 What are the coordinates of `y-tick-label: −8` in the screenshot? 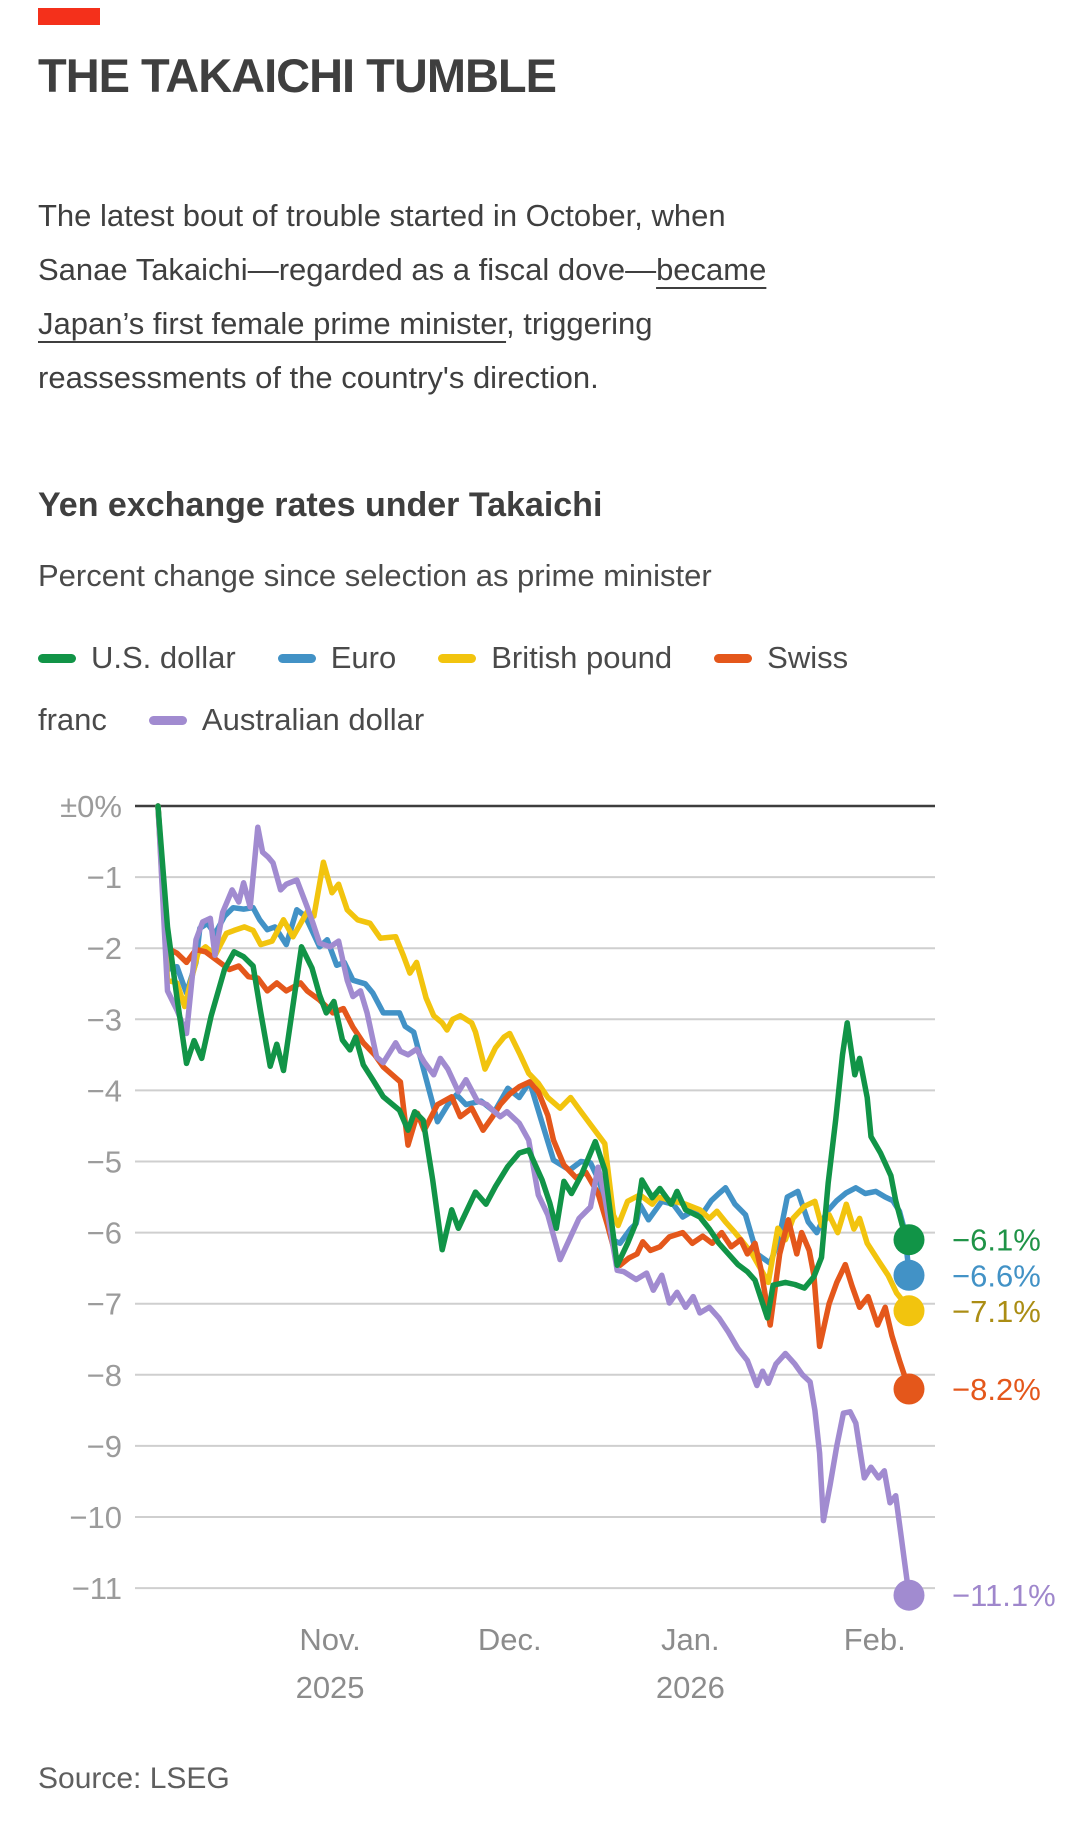 It's located at (104, 1375).